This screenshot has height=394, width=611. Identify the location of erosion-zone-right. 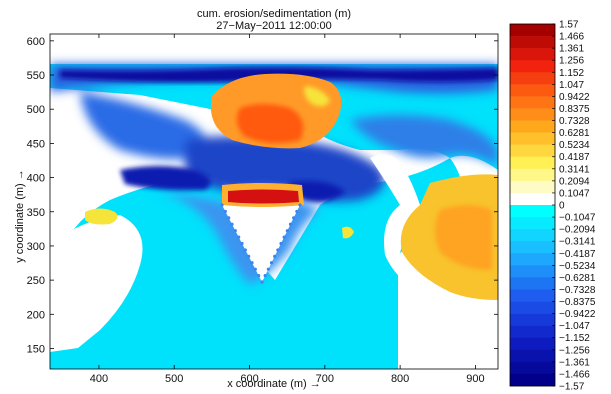
(424, 140).